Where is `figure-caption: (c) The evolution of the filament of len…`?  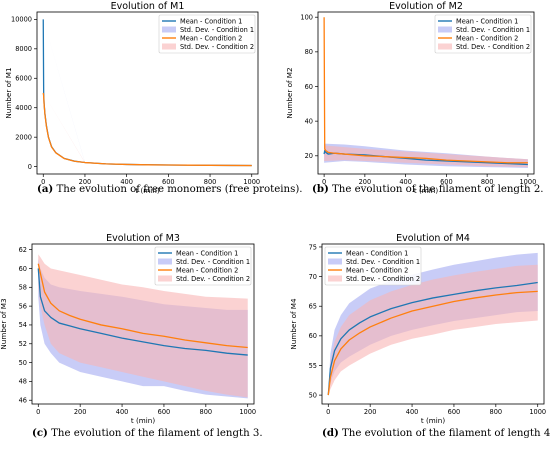 figure-caption: (c) The evolution of the filament of len… is located at coordinates (147, 433).